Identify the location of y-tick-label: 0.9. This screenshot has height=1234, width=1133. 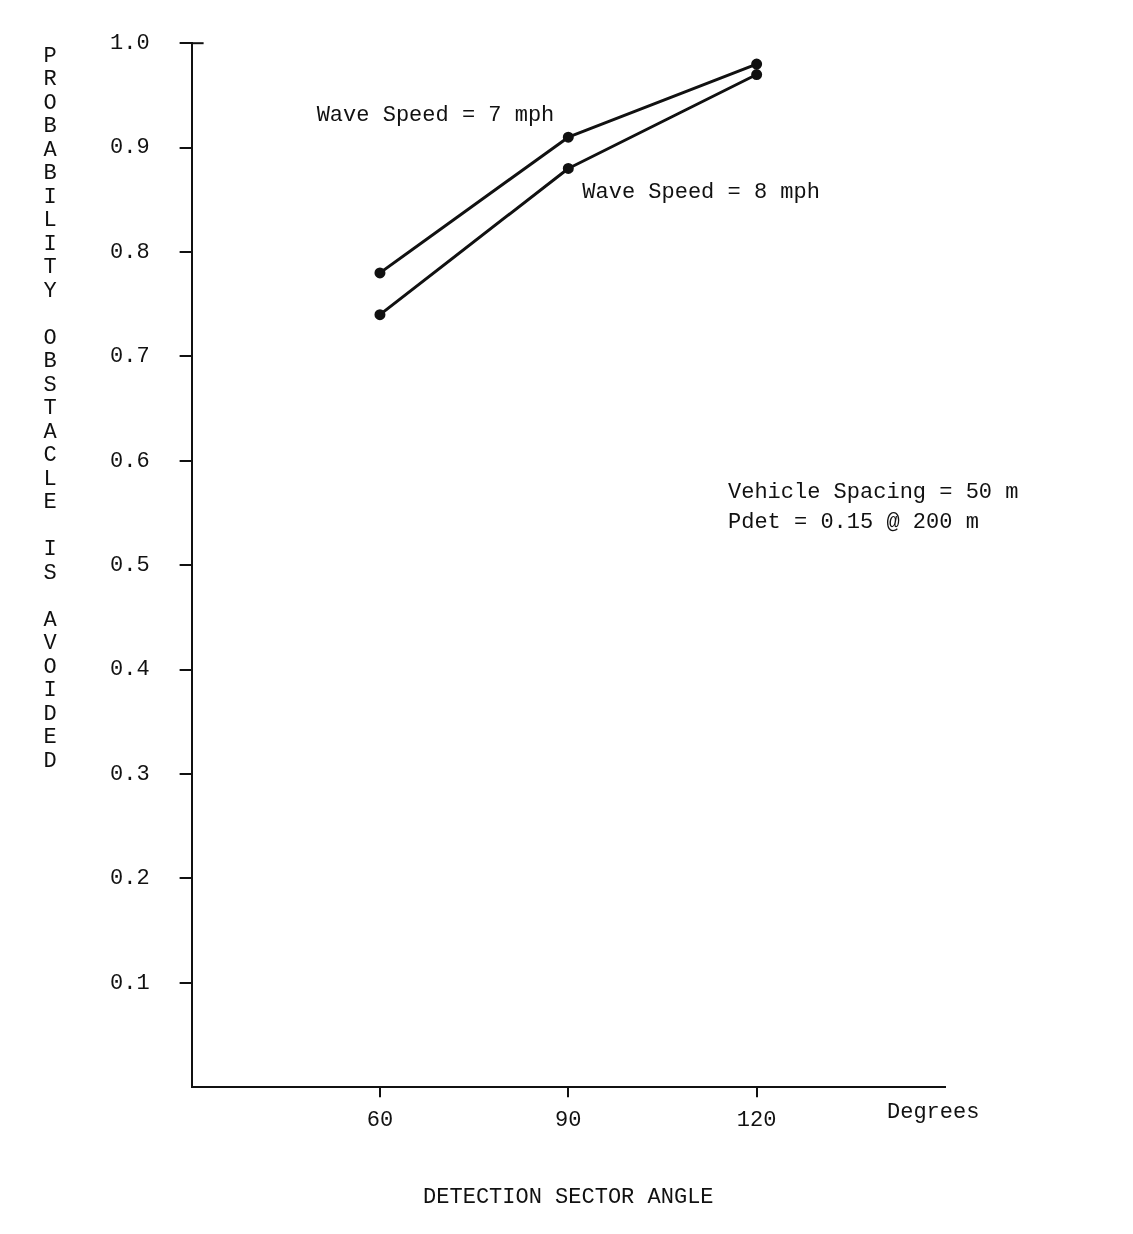
(130, 148).